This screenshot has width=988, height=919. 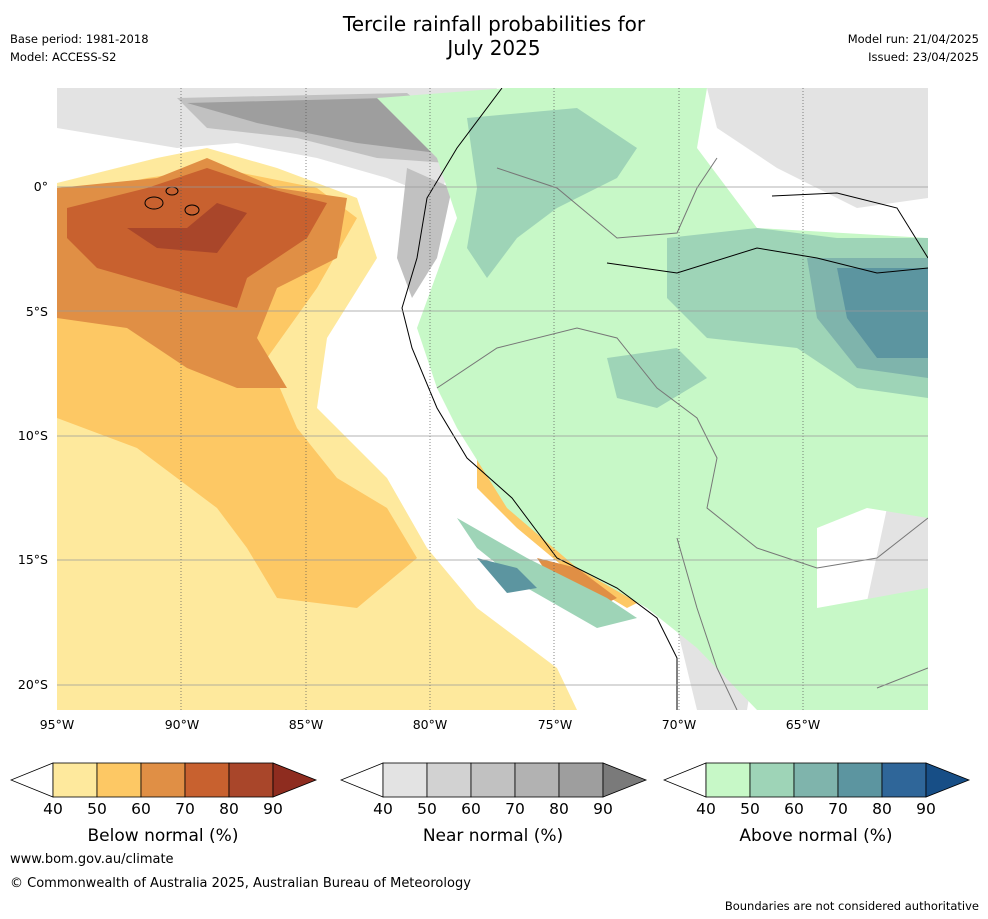 What do you see at coordinates (913, 48) in the screenshot?
I see `meta-right: Model run: 21/04/2025 Issued: 23/04/2025` at bounding box center [913, 48].